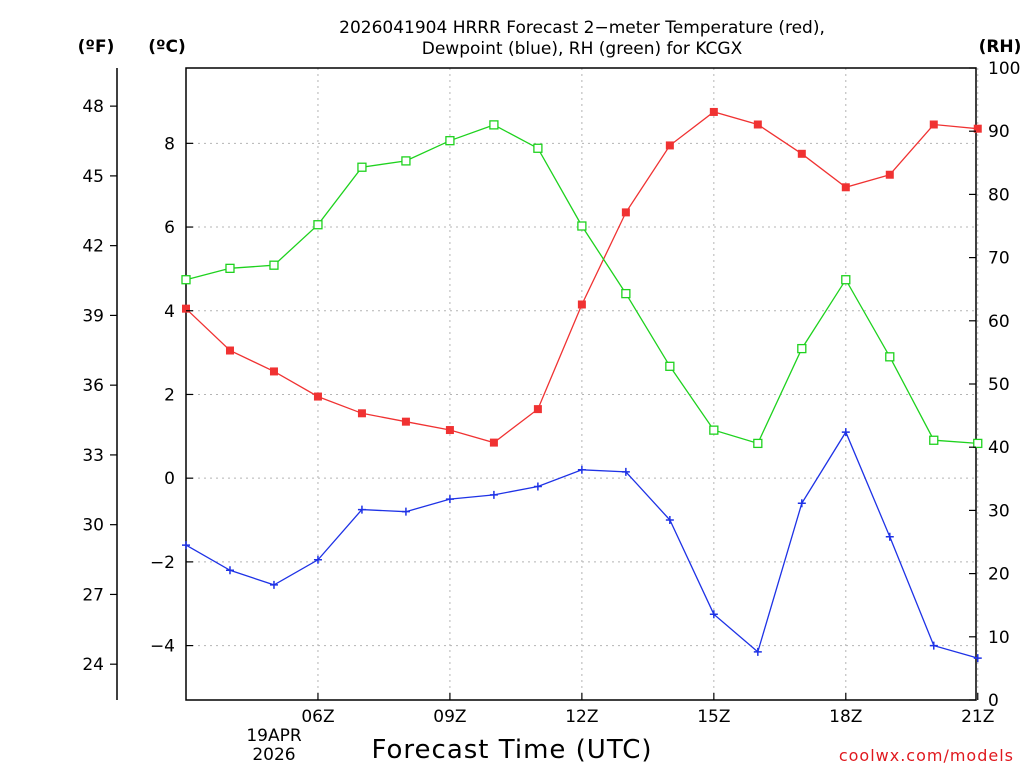 The height and width of the screenshot is (768, 1024). Describe the element at coordinates (669, 145) in the screenshot. I see `2-meter-temperature-point-14` at that location.